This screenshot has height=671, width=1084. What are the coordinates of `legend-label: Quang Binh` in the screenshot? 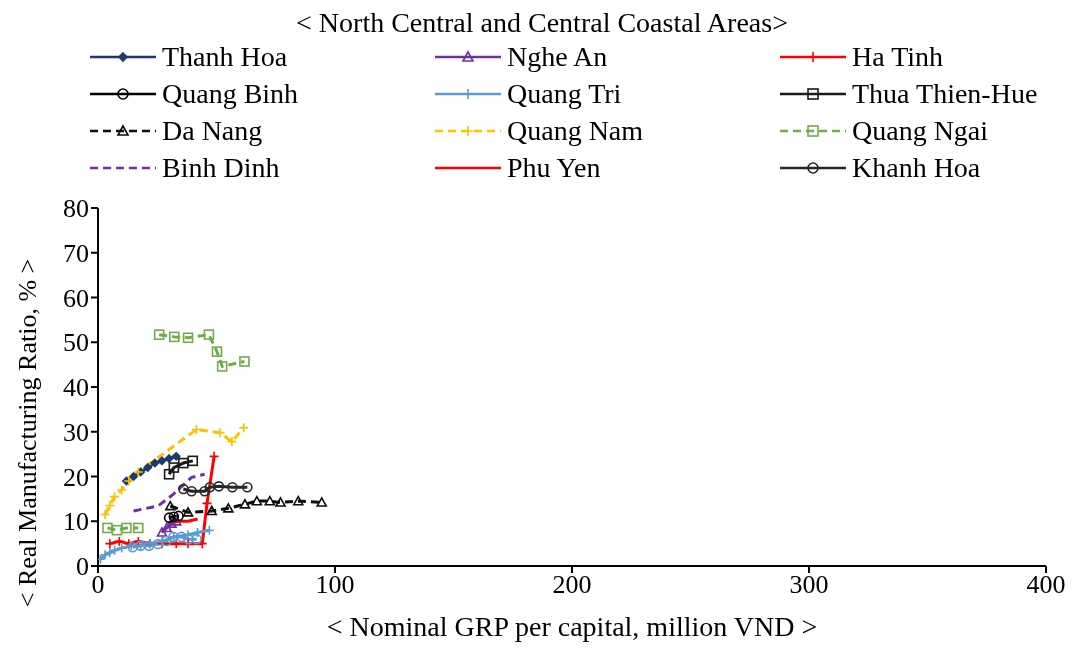 It's located at (230, 93).